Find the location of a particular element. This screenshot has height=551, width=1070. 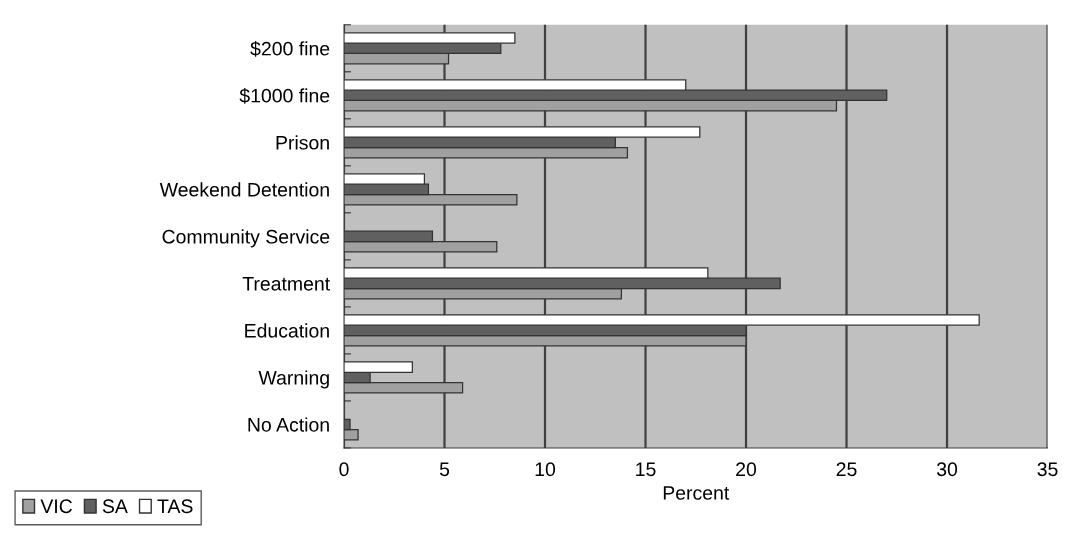

x-axis-title: Percent is located at coordinates (696, 493).